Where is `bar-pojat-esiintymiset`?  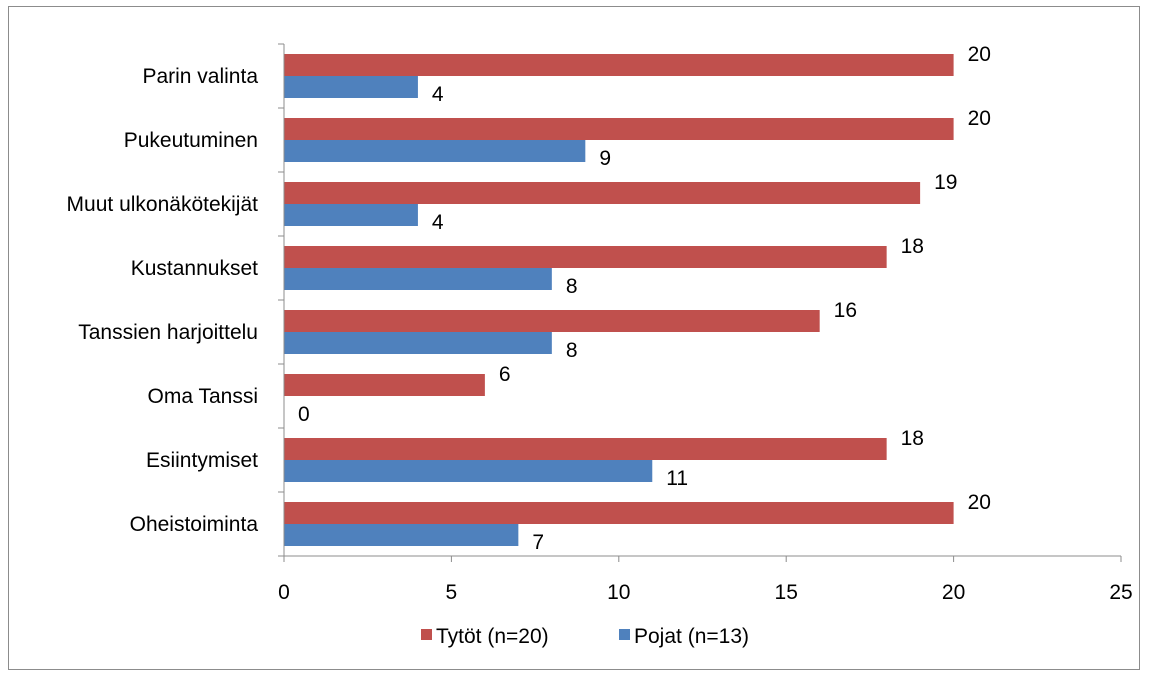 bar-pojat-esiintymiset is located at coordinates (468, 471).